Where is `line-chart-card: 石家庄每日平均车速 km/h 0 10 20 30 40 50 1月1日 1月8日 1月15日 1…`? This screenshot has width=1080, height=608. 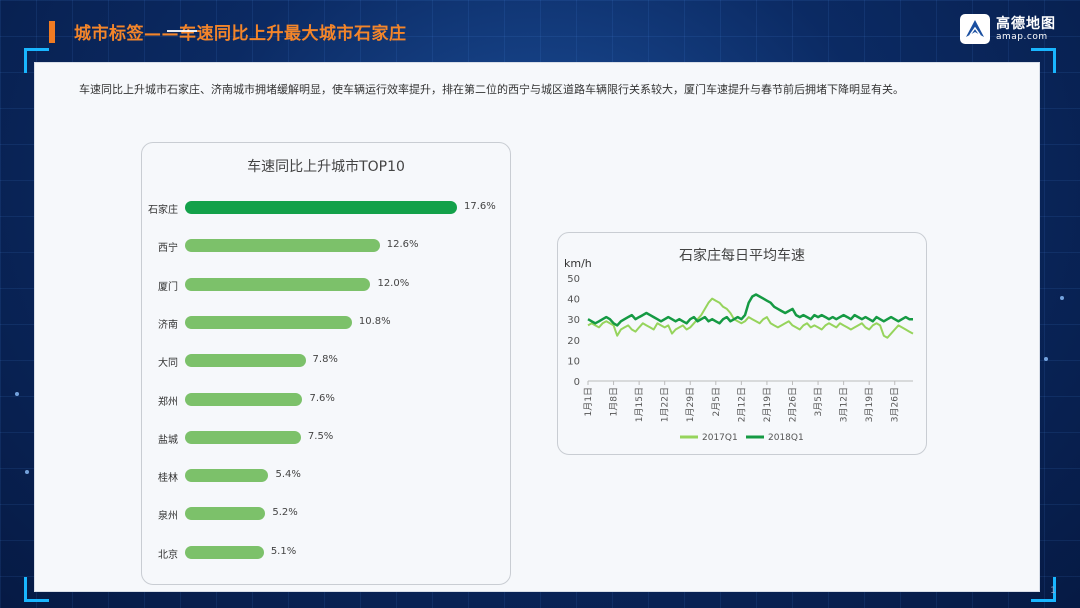
line-chart-card: 石家庄每日平均车速 km/h 0 10 20 30 40 50 1月1日 1月8日 1月15日 1… is located at coordinates (742, 343).